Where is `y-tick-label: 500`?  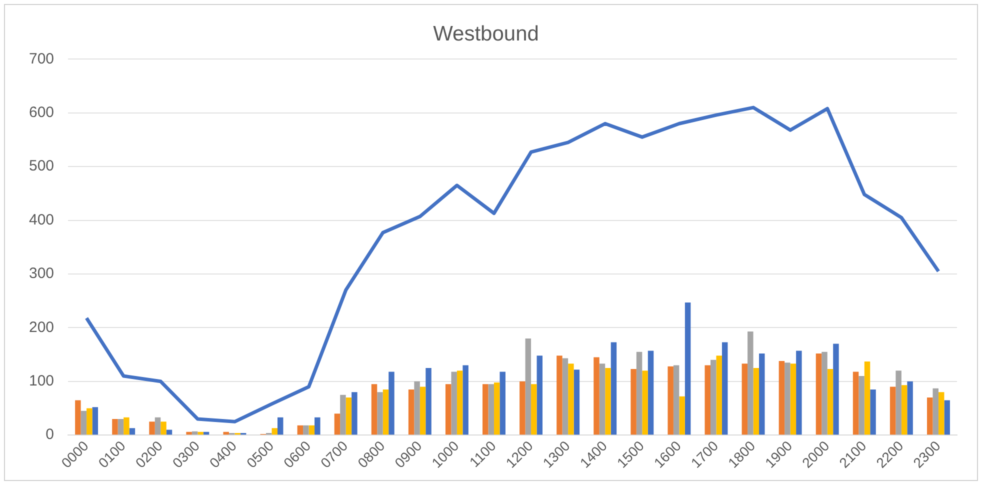 y-tick-label: 500 is located at coordinates (41, 166).